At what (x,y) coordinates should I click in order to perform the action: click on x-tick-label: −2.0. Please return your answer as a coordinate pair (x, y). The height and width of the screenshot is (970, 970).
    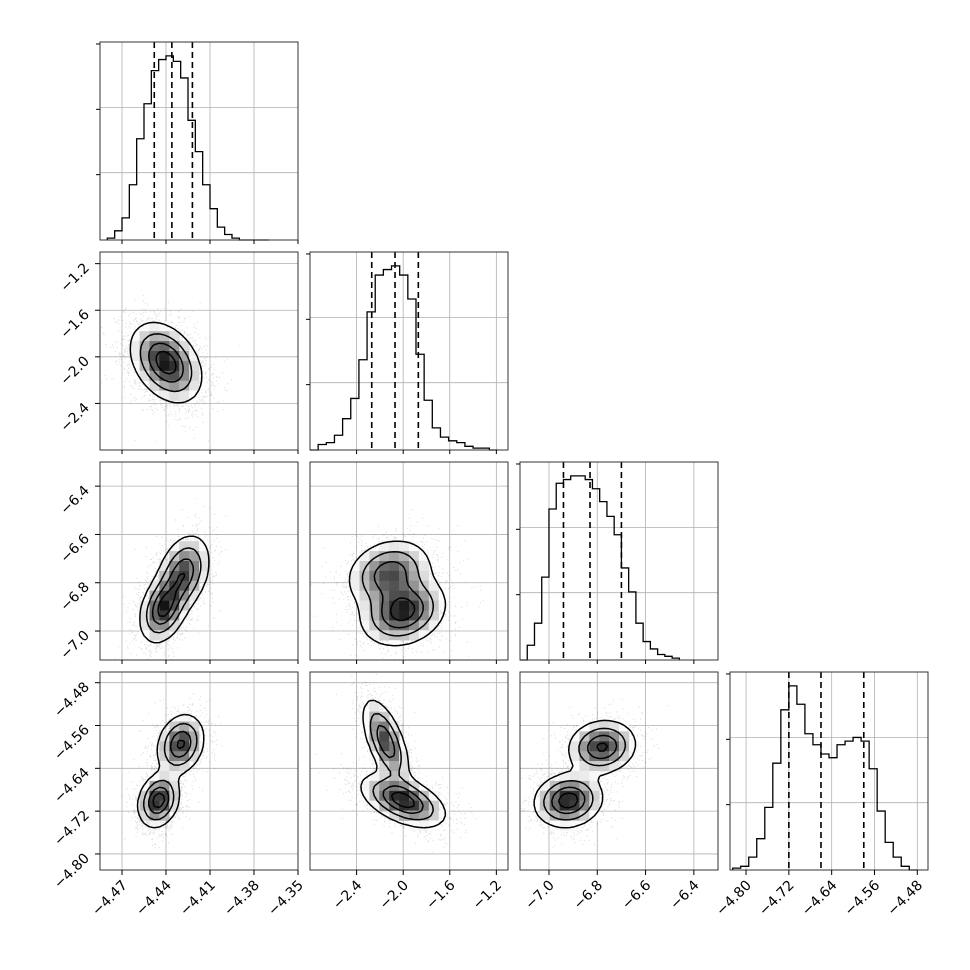
    Looking at the image, I should click on (394, 895).